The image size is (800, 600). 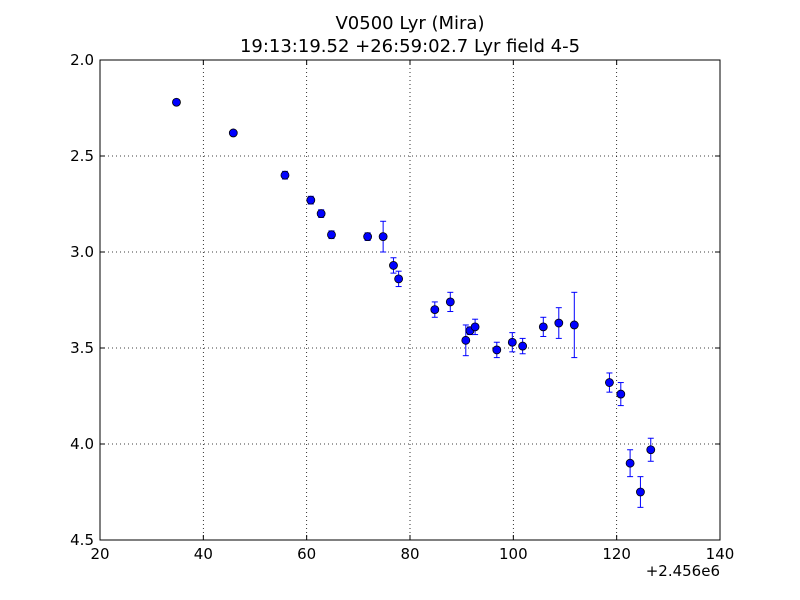 I want to click on chart-title: V0500 Lyr (Mira), so click(x=409, y=23).